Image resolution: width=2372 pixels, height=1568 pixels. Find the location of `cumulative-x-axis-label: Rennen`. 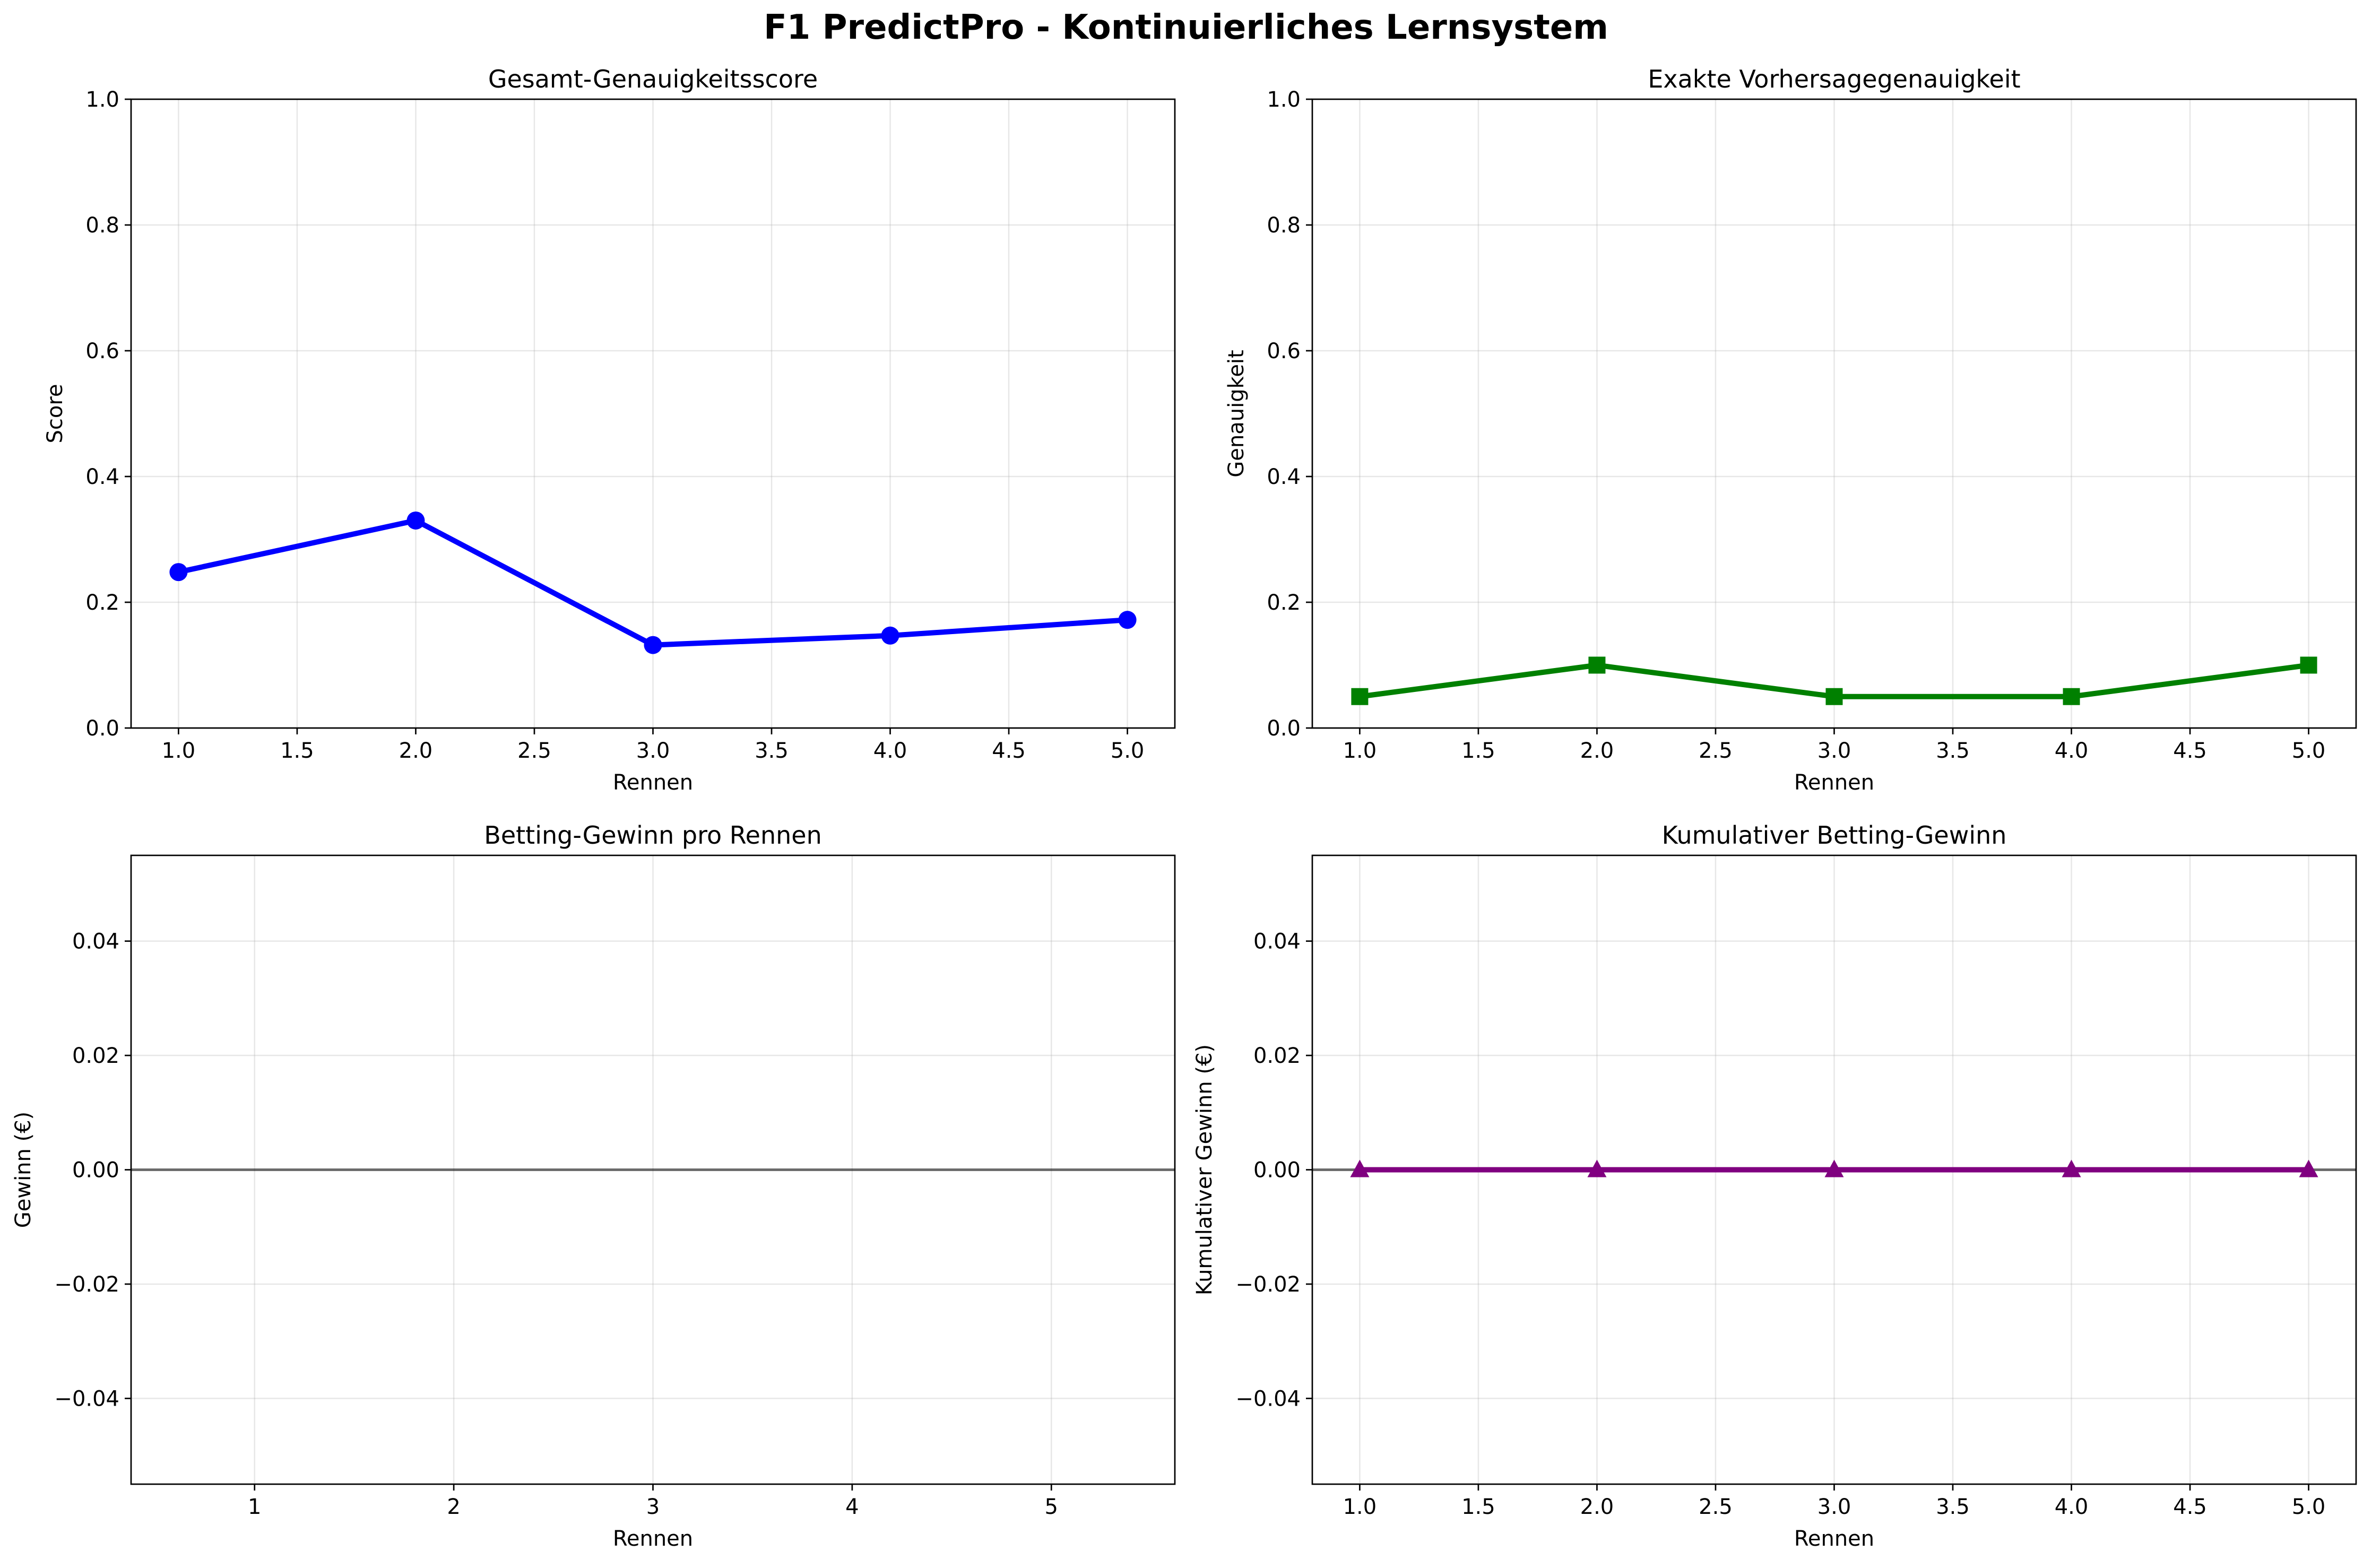

cumulative-x-axis-label: Rennen is located at coordinates (1834, 1539).